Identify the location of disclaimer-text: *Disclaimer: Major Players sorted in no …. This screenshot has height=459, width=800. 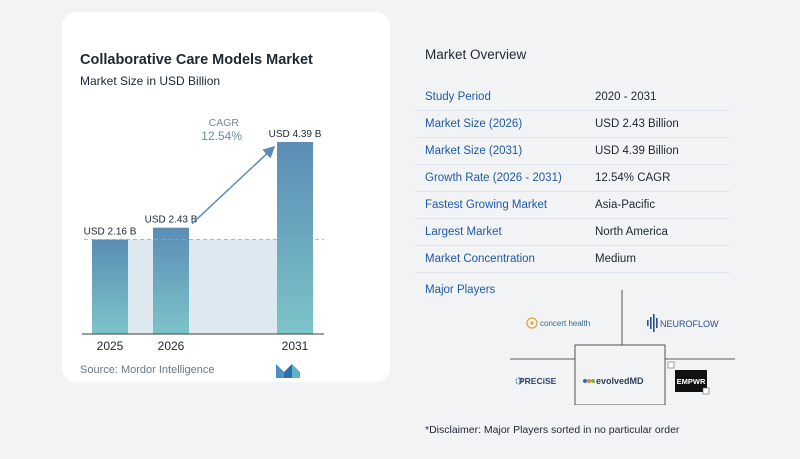
(552, 430).